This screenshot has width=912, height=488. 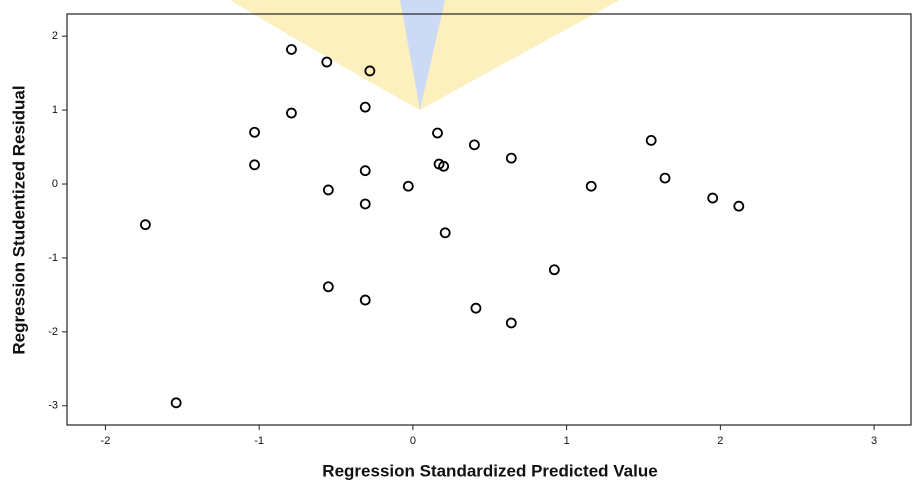 I want to click on y-axis-title: Regression Studentized Residual, so click(x=18, y=219).